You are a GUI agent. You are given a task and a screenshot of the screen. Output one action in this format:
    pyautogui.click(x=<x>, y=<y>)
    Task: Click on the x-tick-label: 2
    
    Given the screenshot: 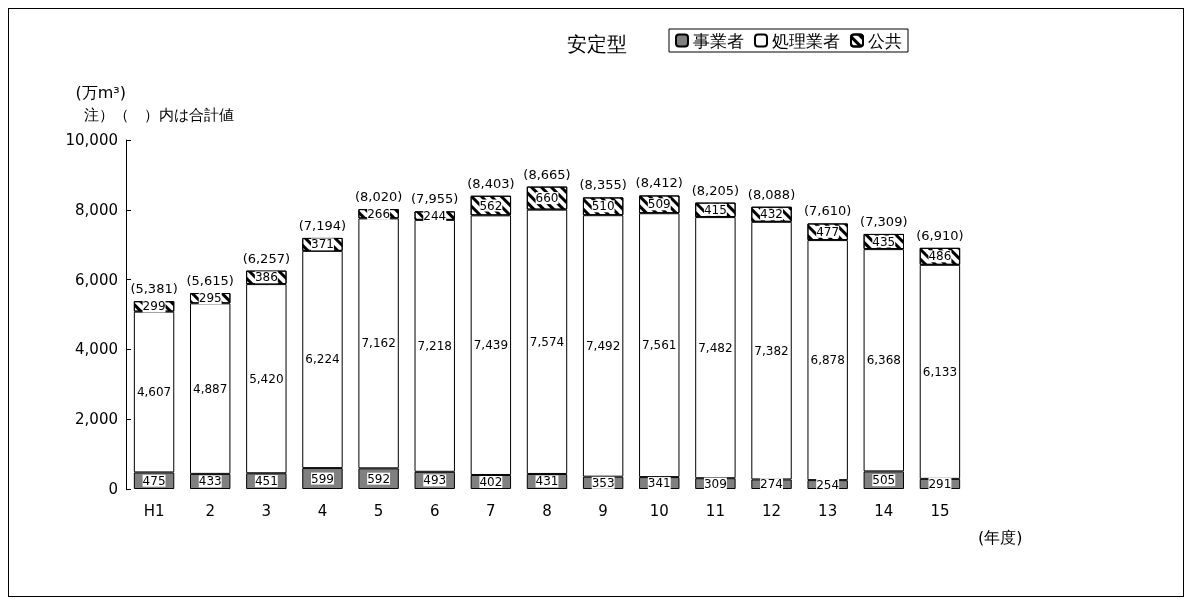 What is the action you would take?
    pyautogui.click(x=210, y=510)
    